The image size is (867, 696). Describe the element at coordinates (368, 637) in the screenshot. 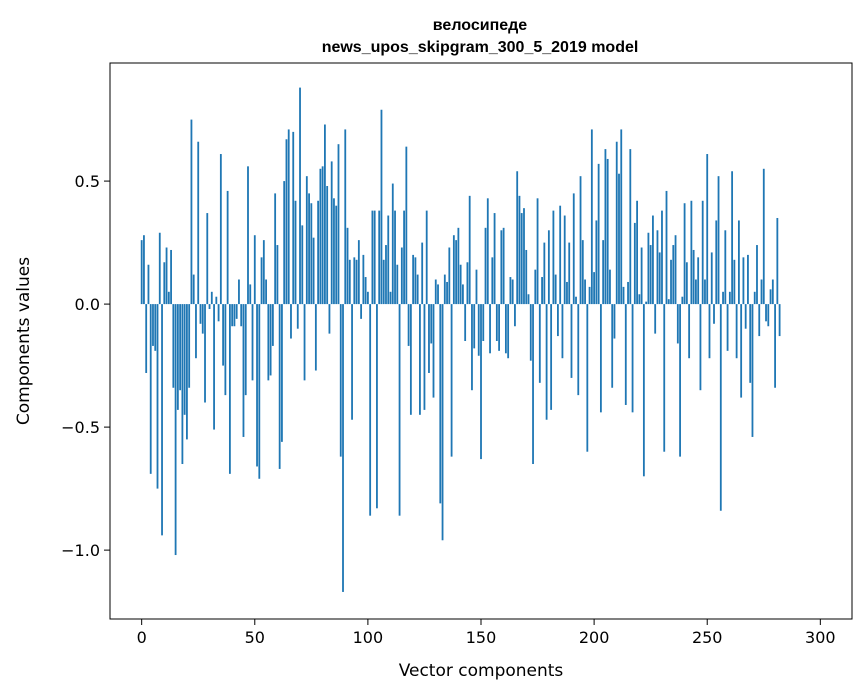

I see `x-tick-label: 100` at that location.